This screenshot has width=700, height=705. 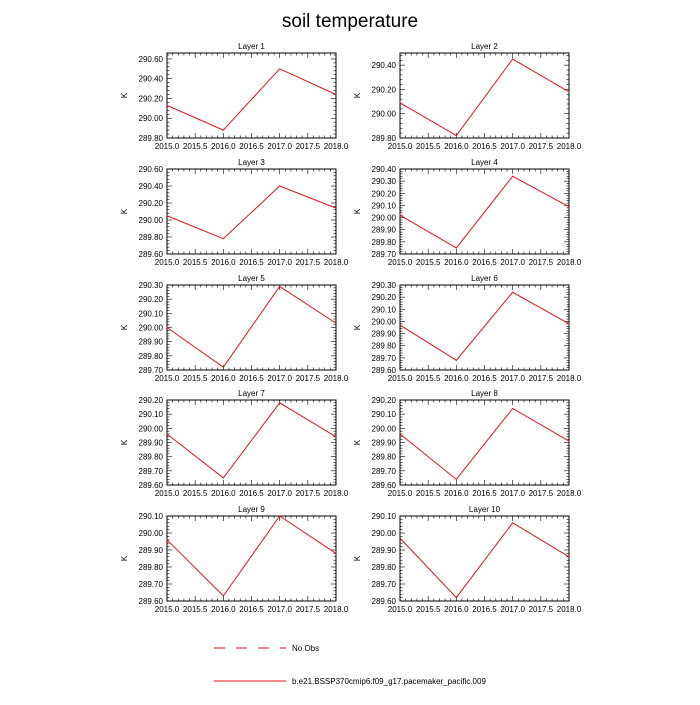 I want to click on y-tick-label: 290.10, so click(x=384, y=309).